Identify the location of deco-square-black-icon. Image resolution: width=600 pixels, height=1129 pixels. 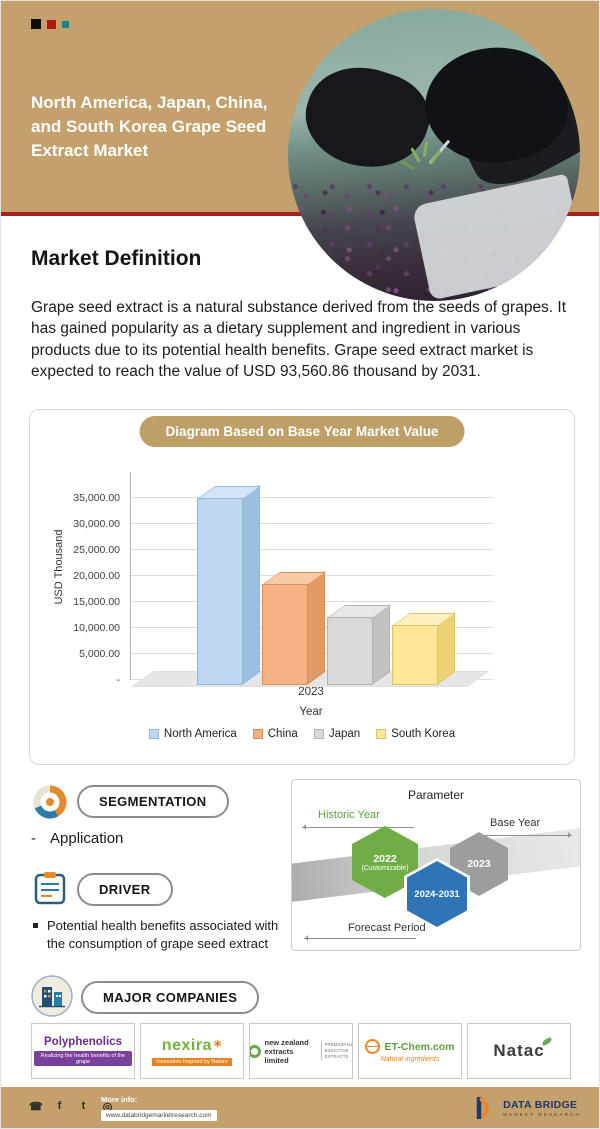
(36, 24).